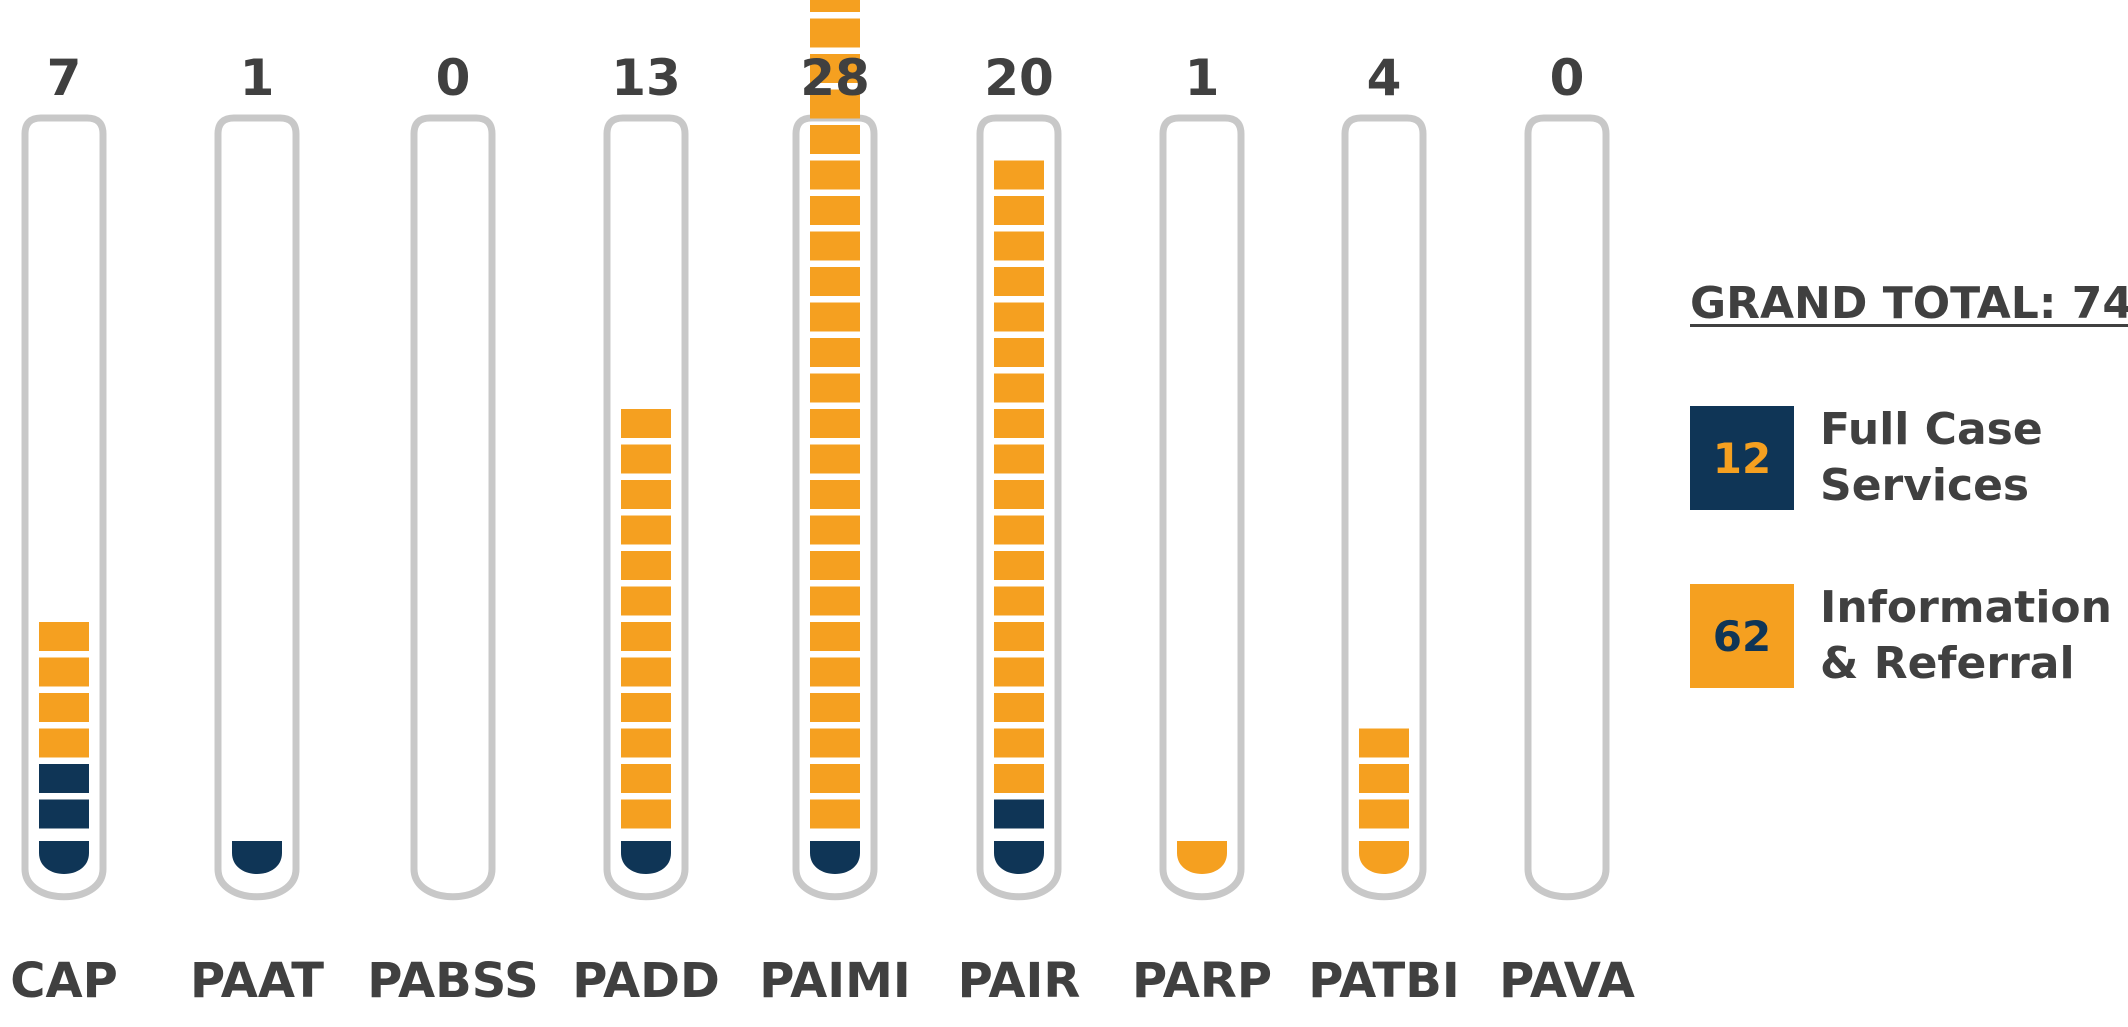 The width and height of the screenshot is (2128, 1027). I want to click on legend-label-line: Information, so click(1966, 607).